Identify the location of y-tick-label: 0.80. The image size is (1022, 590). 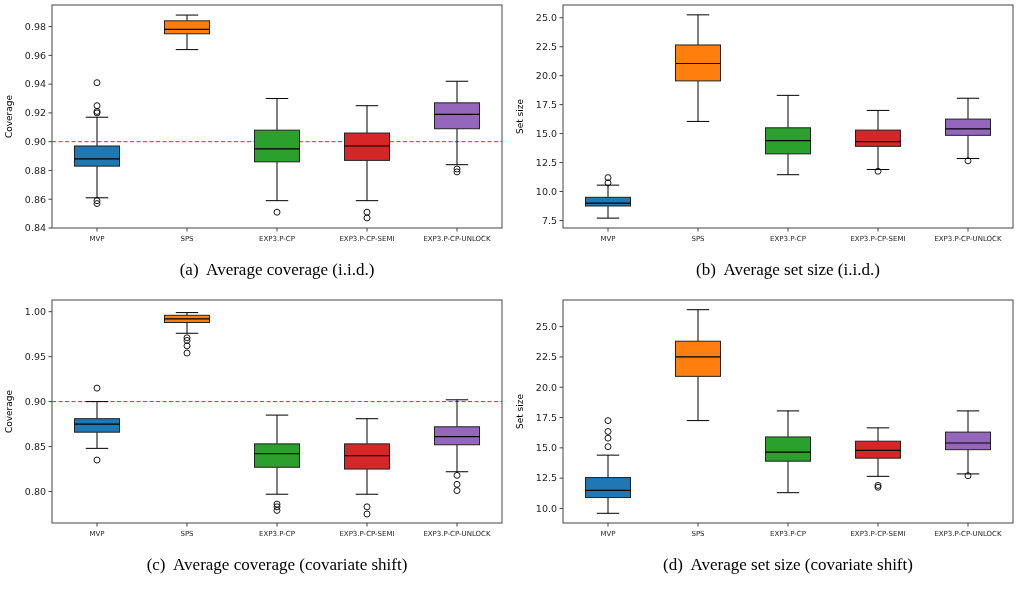
(35, 491).